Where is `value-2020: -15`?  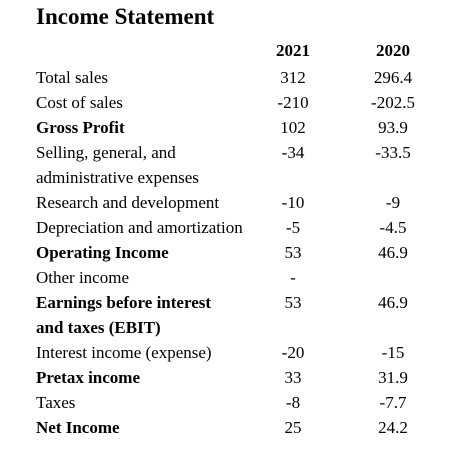
value-2020: -15 is located at coordinates (393, 352).